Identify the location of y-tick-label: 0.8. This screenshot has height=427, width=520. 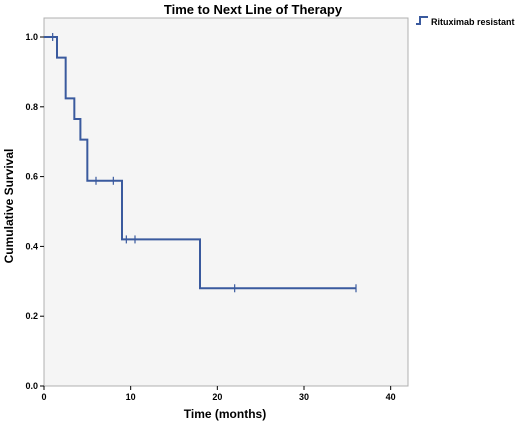
(31, 107).